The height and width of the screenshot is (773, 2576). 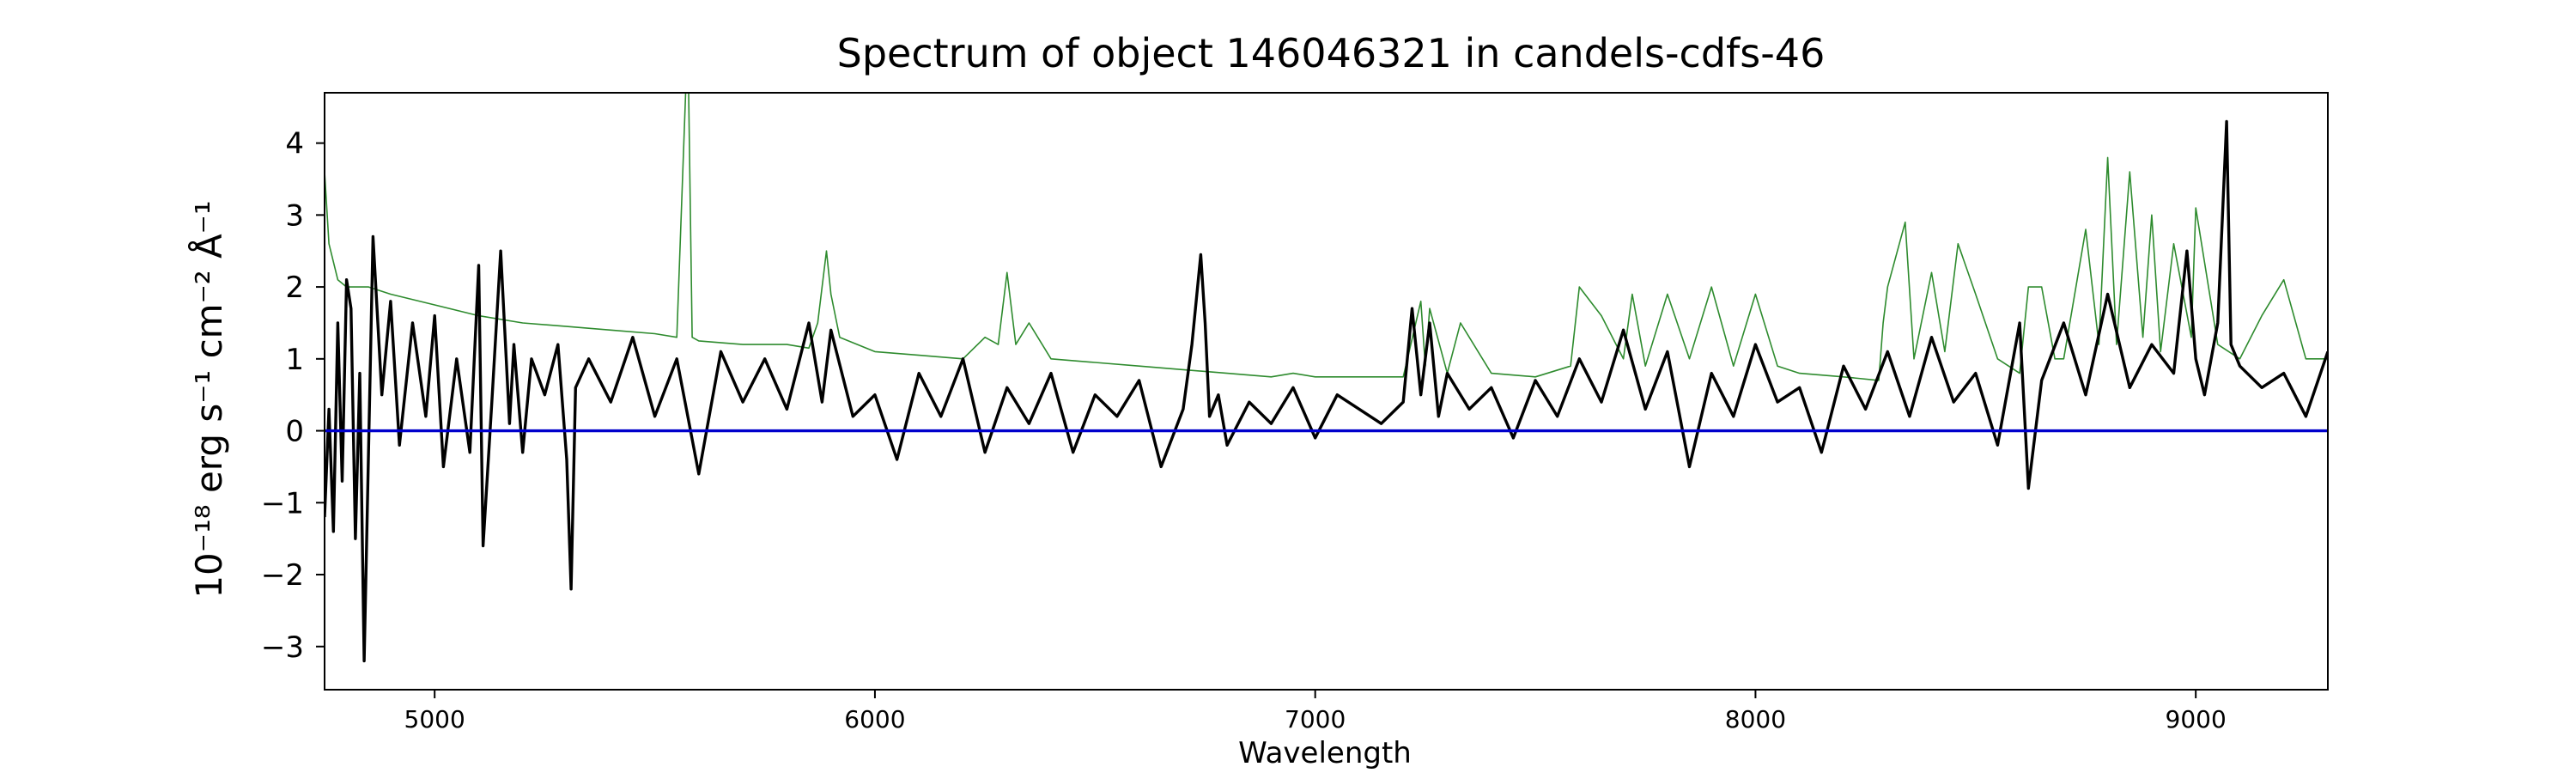 I want to click on y-tick-label: −1, so click(x=282, y=503).